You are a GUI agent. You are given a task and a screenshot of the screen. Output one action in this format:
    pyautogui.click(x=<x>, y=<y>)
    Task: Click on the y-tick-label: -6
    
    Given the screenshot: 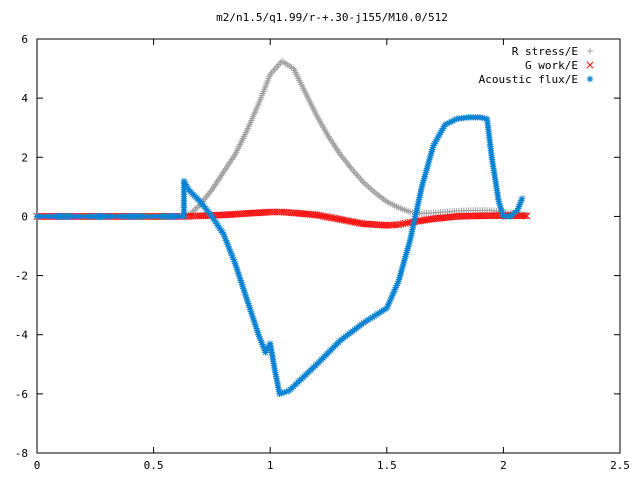 What is the action you would take?
    pyautogui.click(x=21, y=394)
    